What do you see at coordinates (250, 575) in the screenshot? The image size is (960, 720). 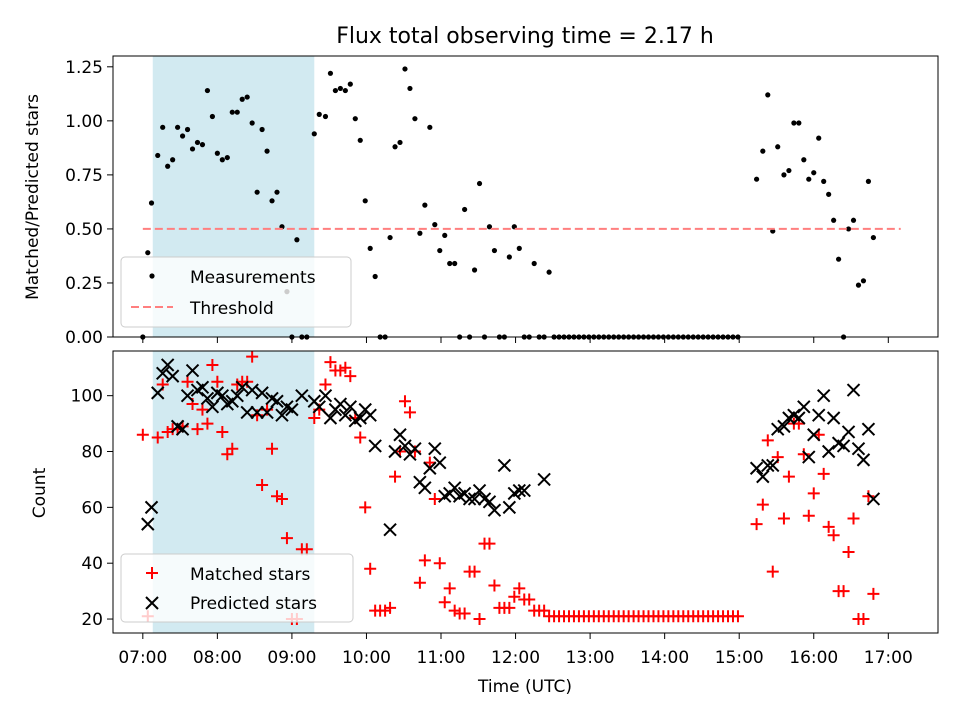 I see `legend-matched-label: Matched stars` at bounding box center [250, 575].